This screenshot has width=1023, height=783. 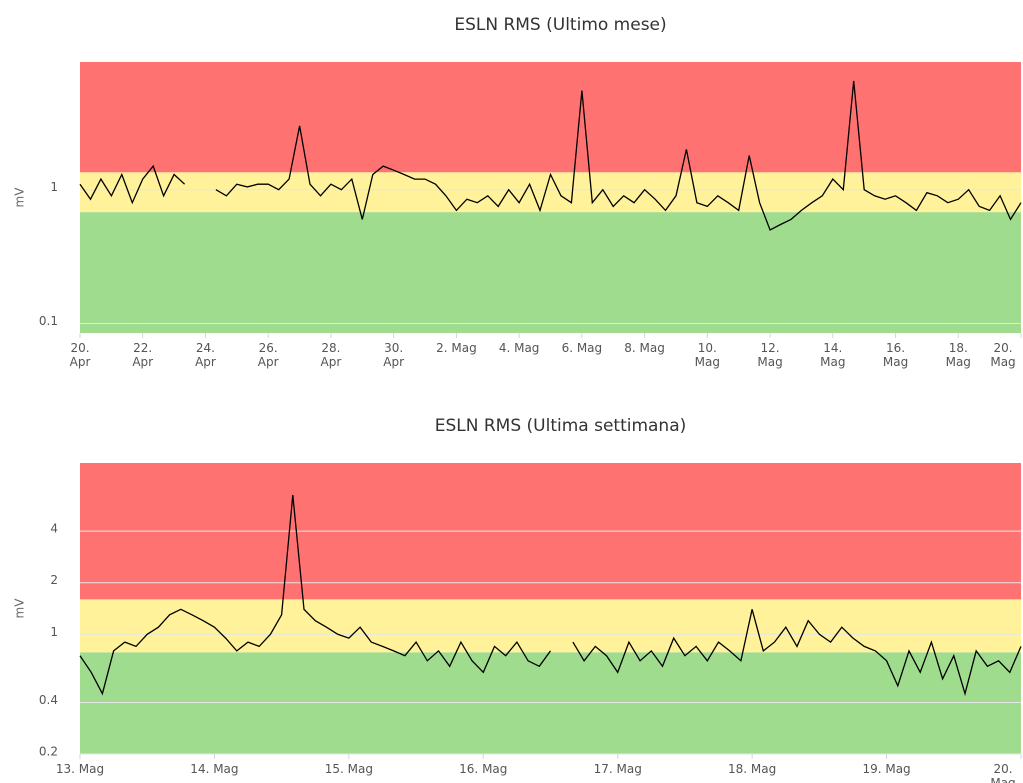 I want to click on x-tick-label: 26. Apr, so click(x=268, y=355).